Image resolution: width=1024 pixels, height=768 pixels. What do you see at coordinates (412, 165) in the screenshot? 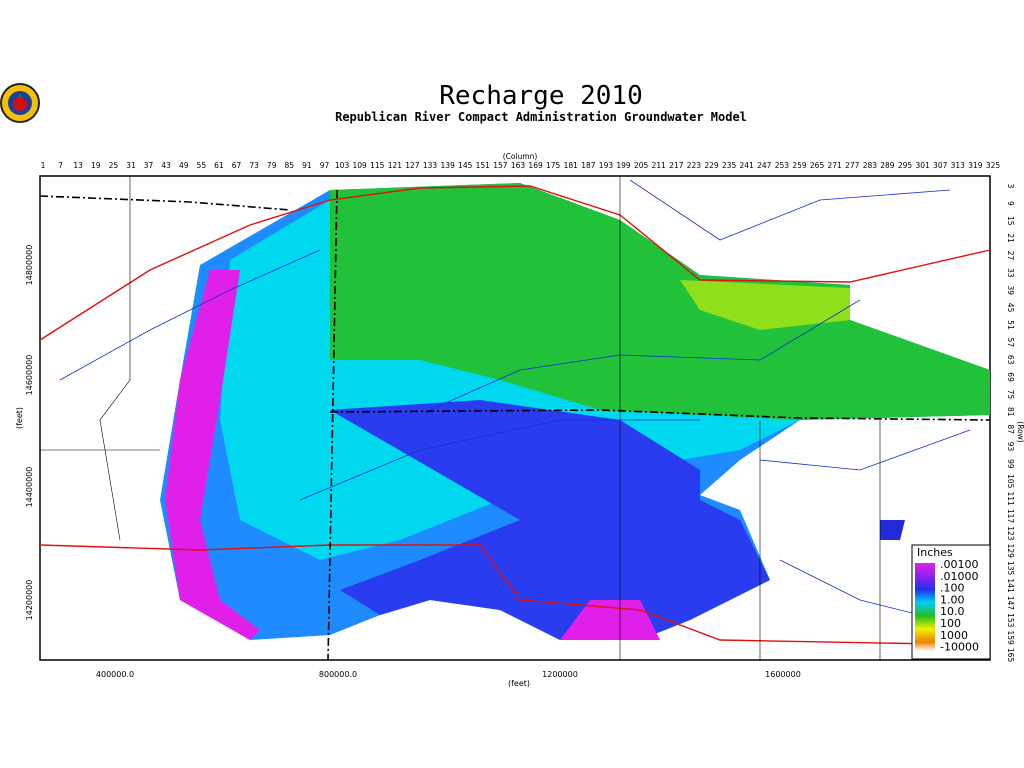
I see `column-tick-label: 127` at bounding box center [412, 165].